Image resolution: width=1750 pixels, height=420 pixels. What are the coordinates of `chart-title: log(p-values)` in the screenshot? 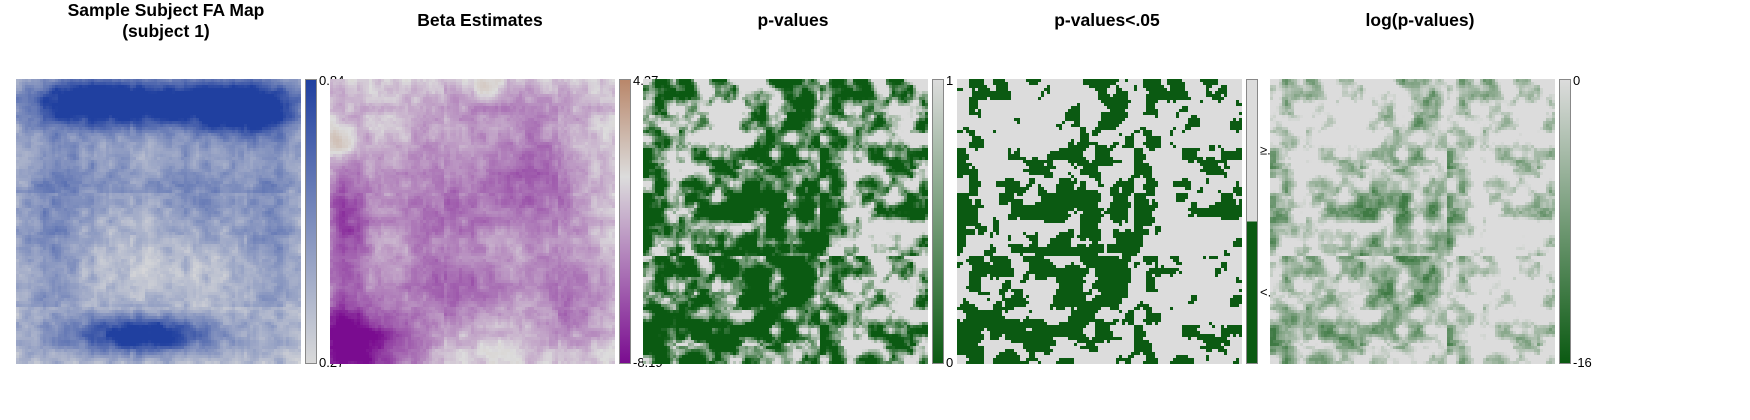 It's located at (1420, 20).